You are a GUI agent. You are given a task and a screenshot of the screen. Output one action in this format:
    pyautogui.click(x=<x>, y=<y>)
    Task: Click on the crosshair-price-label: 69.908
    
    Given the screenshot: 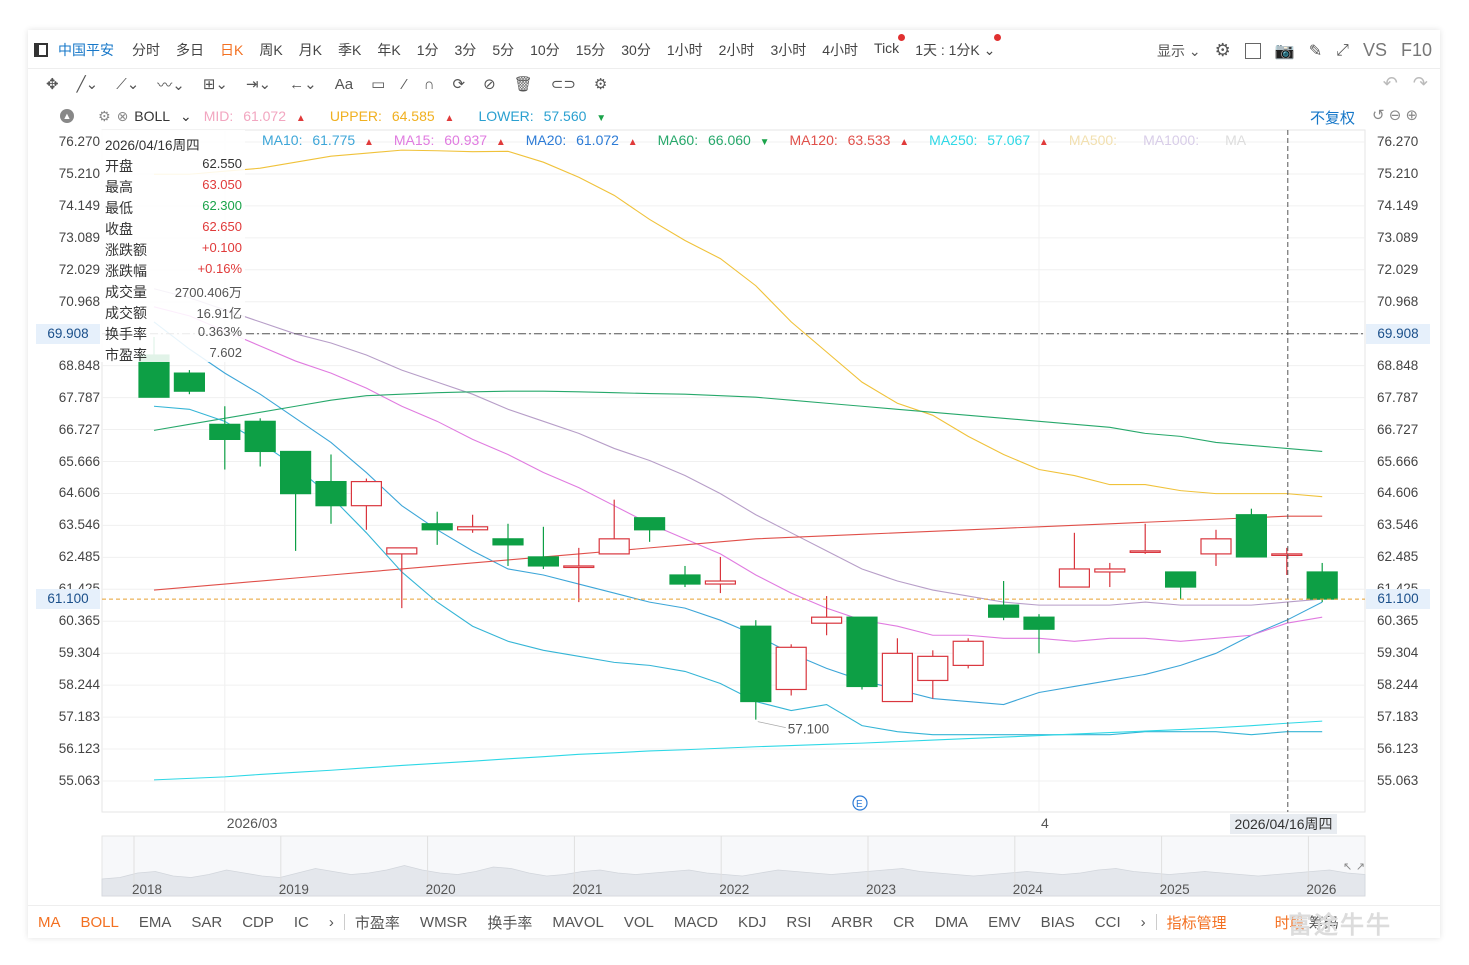 What is the action you would take?
    pyautogui.click(x=68, y=333)
    